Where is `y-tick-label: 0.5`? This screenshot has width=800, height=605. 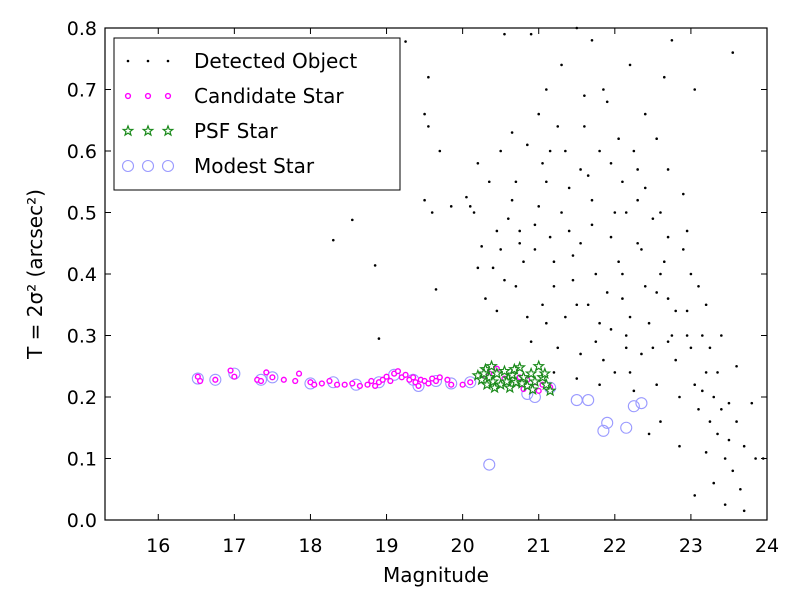
y-tick-label: 0.5 is located at coordinates (82, 214).